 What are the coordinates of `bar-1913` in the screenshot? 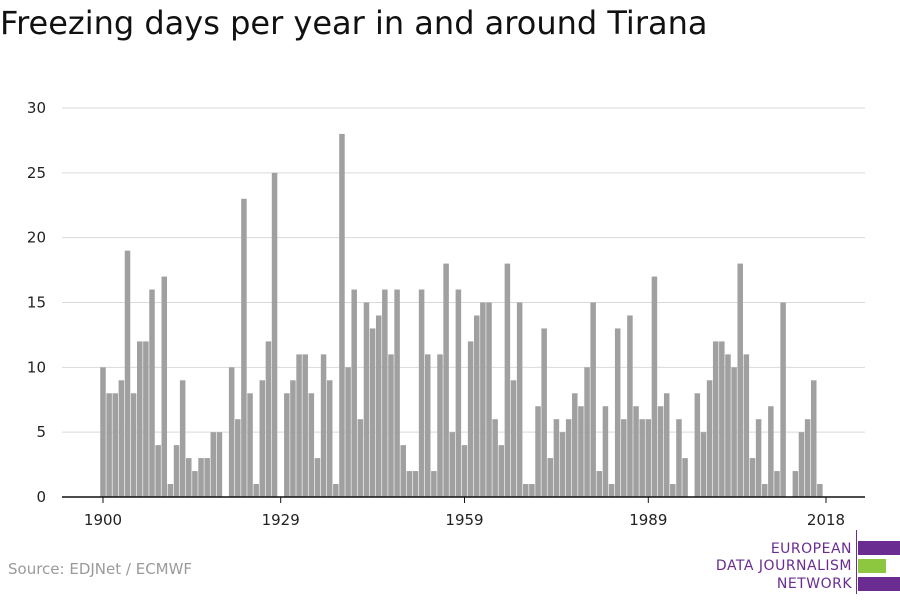 It's located at (182, 438).